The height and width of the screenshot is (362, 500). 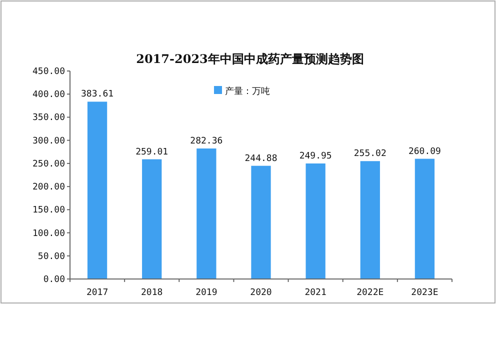 I want to click on x-tick-label: 2019, so click(x=207, y=293).